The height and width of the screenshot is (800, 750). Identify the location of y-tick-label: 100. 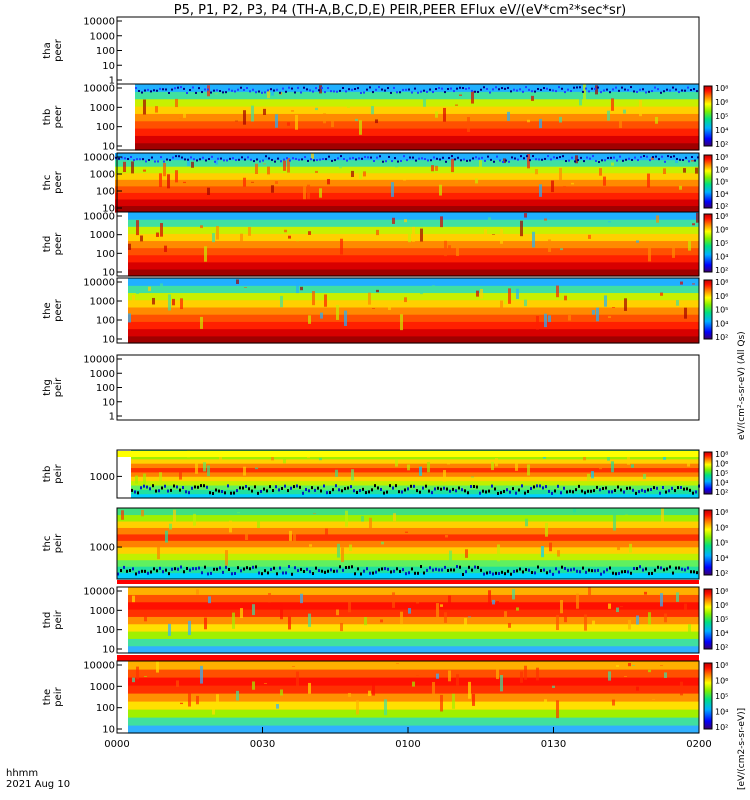
(105, 388).